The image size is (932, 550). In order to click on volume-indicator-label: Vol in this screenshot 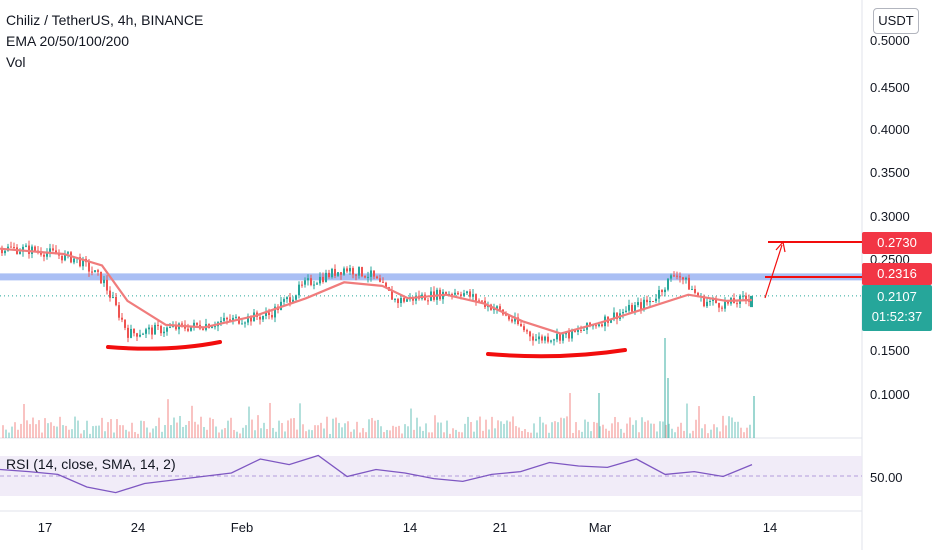, I will do `click(16, 62)`.